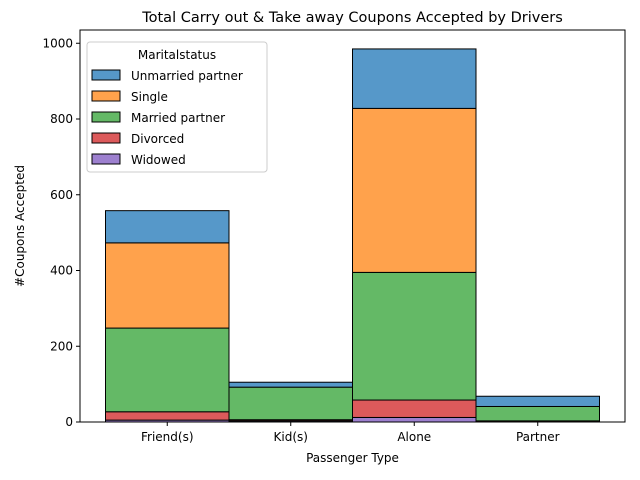  What do you see at coordinates (414, 78) in the screenshot?
I see `bar-segment-unmarried-partner-alone` at bounding box center [414, 78].